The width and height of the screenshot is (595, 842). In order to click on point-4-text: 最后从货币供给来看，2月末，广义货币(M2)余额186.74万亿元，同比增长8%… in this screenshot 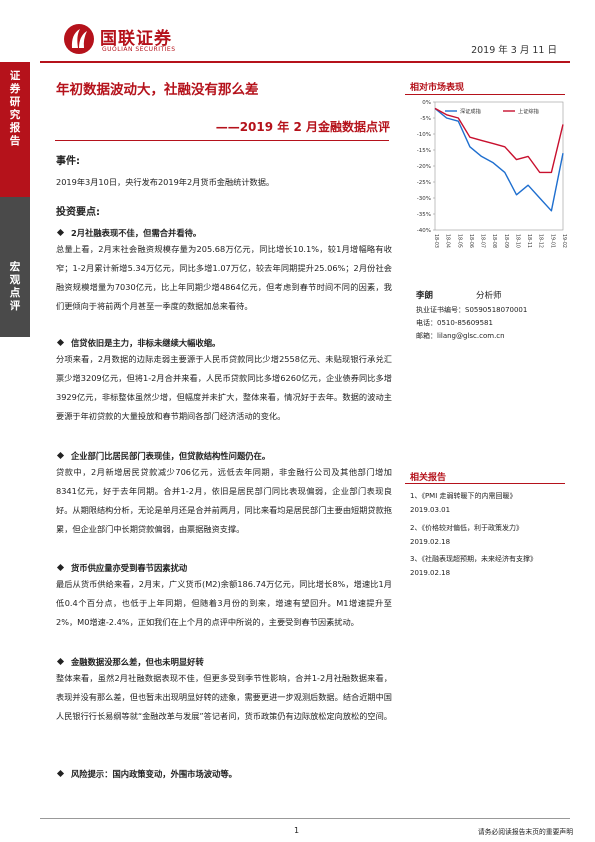, I will do `click(224, 603)`.